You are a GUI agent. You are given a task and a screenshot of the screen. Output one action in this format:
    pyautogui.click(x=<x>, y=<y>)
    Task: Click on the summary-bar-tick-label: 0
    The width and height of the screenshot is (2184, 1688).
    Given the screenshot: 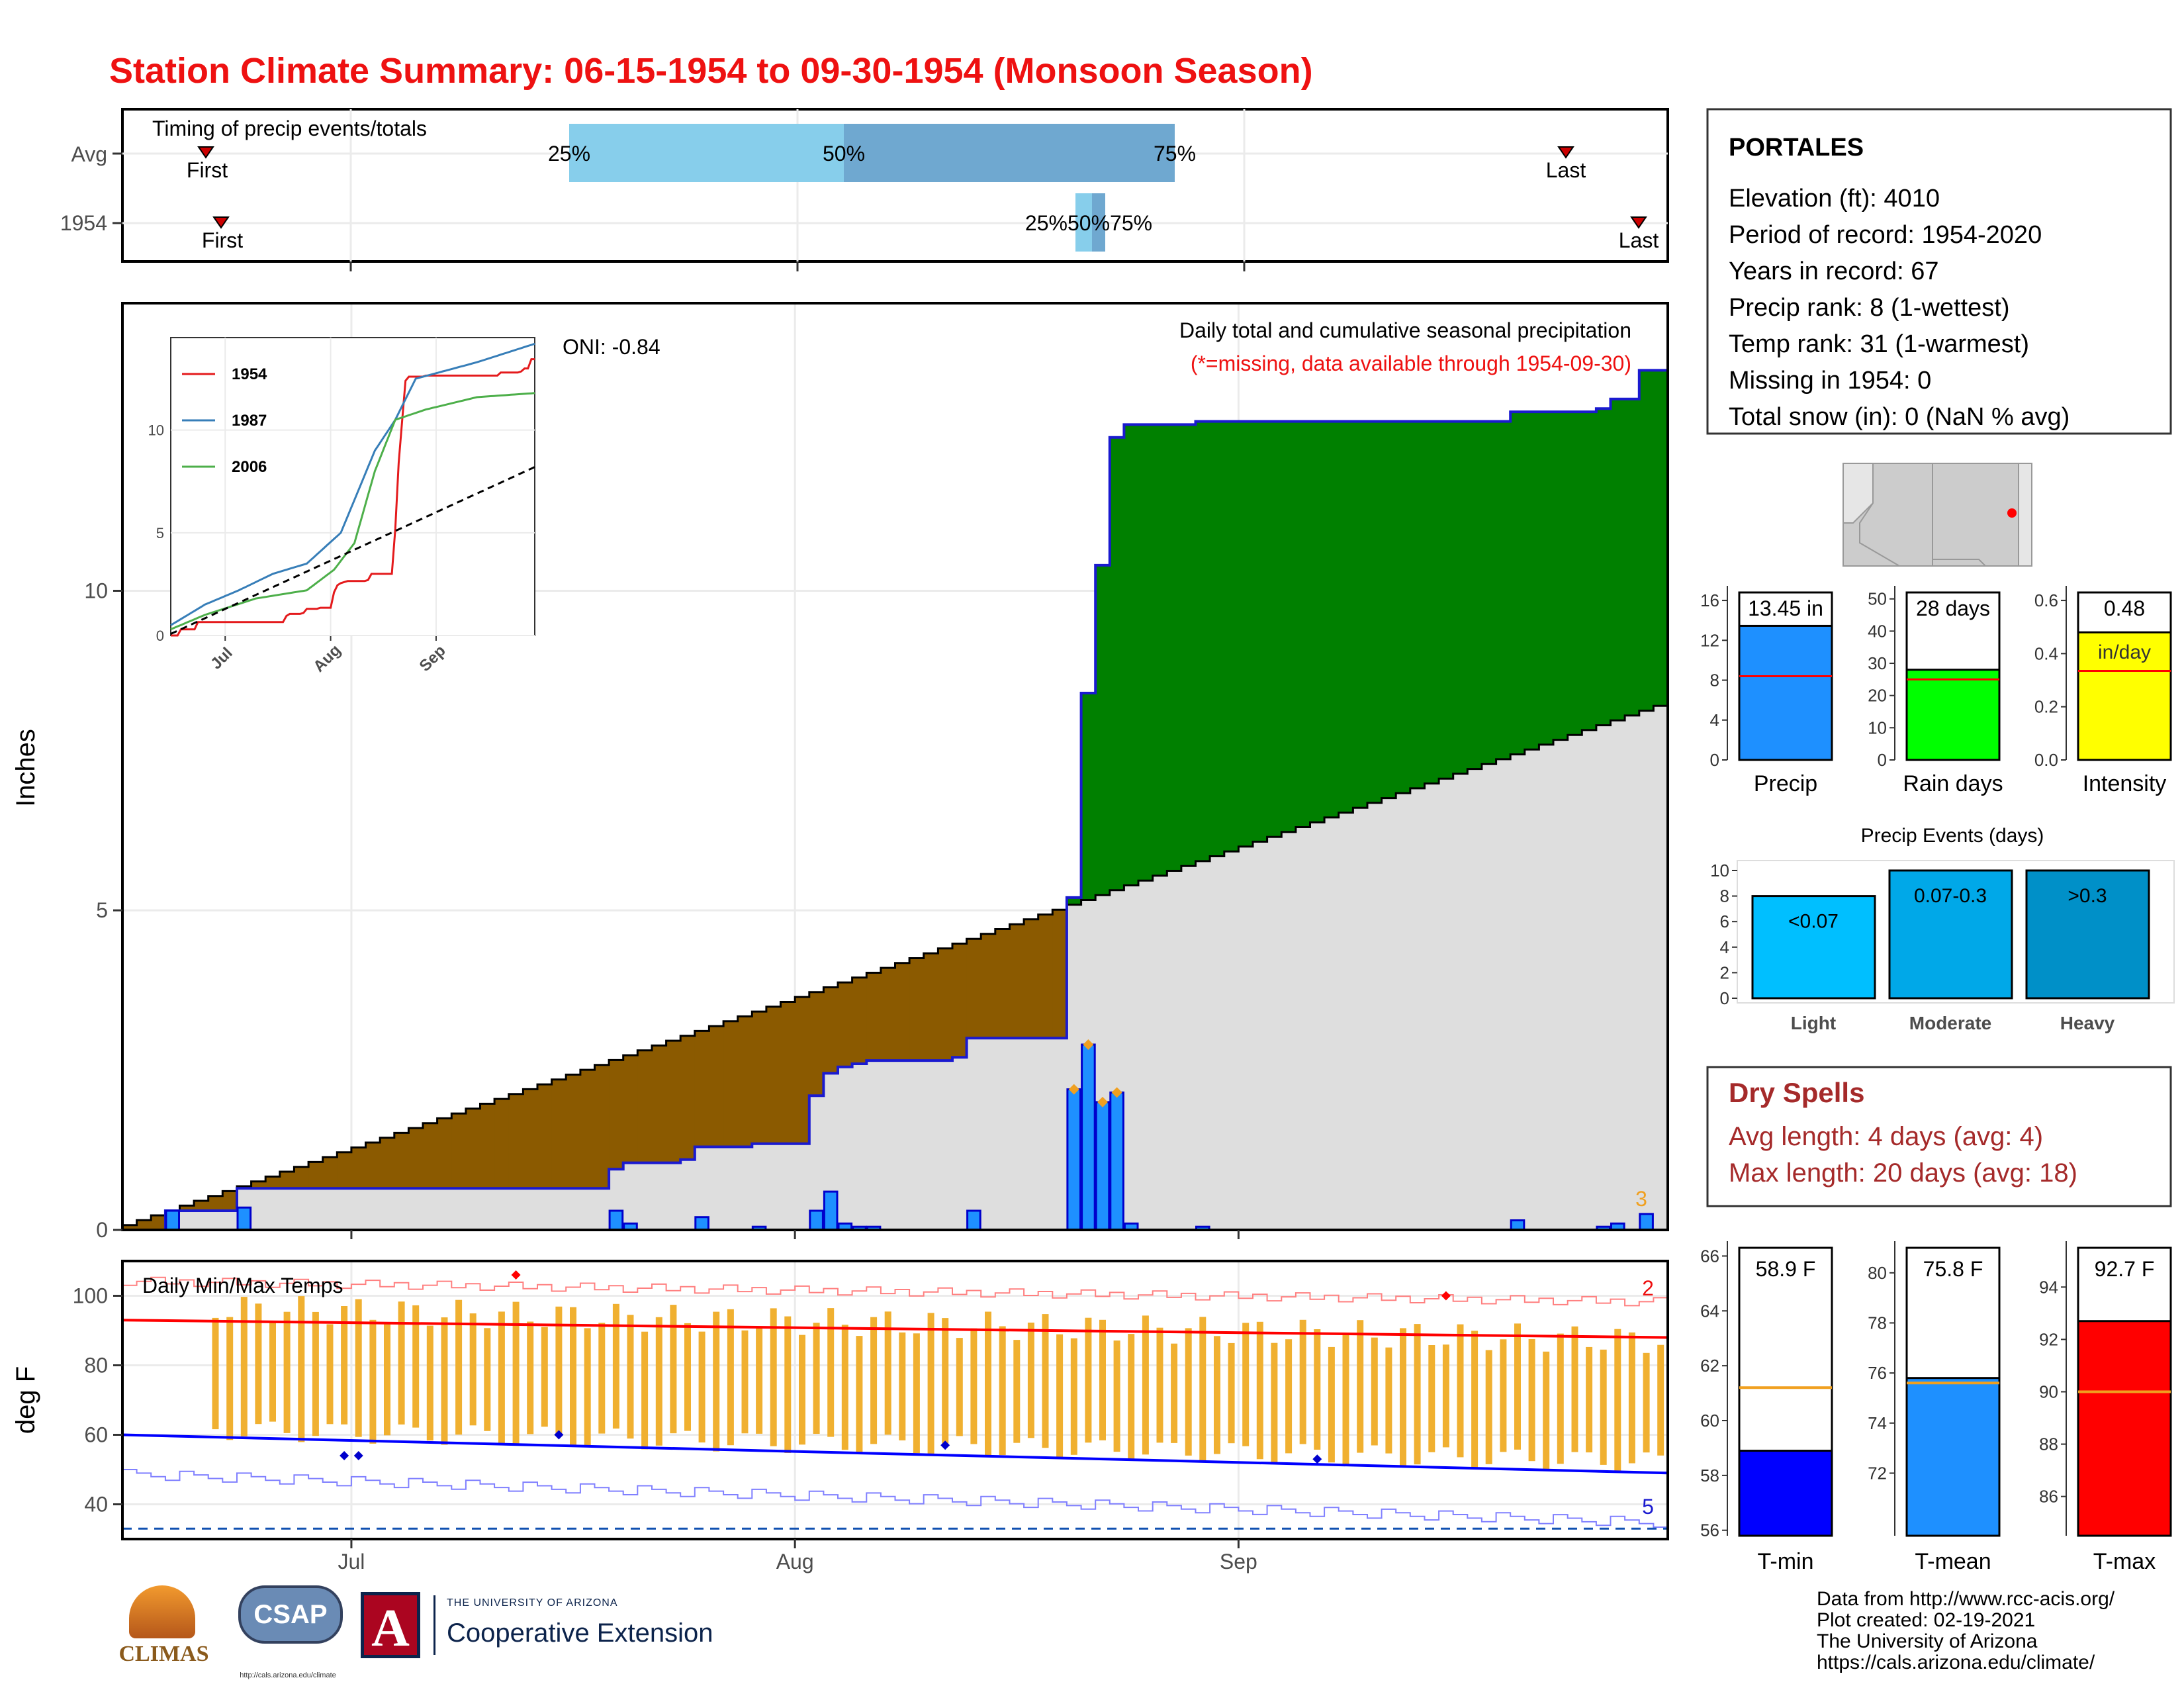 What is the action you would take?
    pyautogui.click(x=1715, y=760)
    